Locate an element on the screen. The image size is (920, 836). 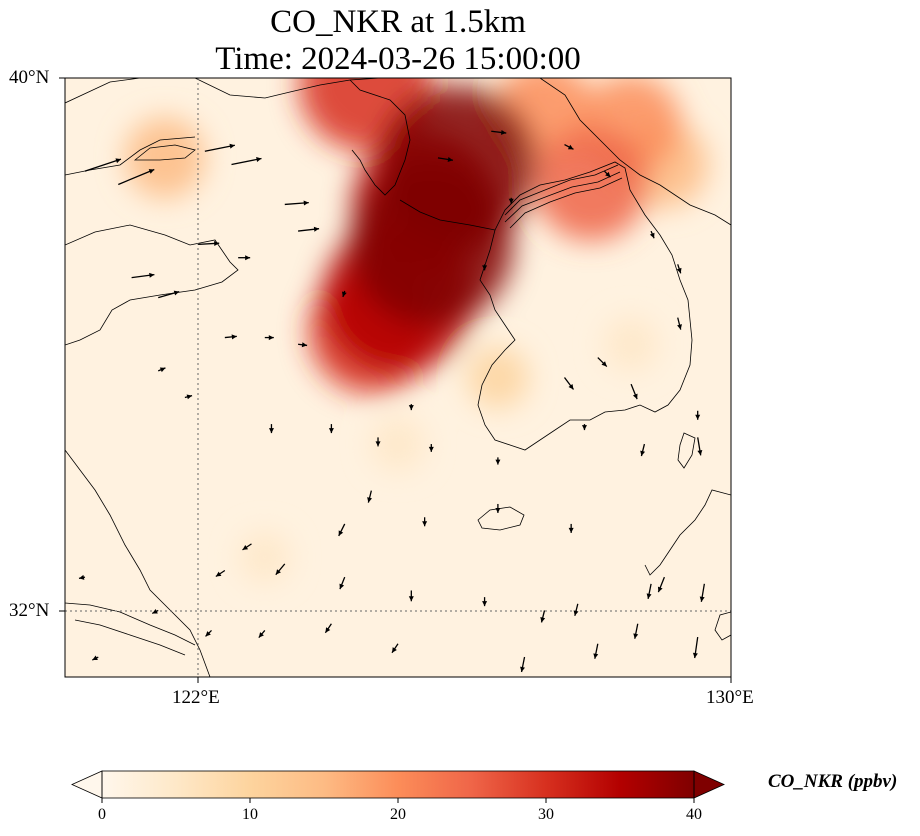
tick-label-122e: 122°E is located at coordinates (196, 697).